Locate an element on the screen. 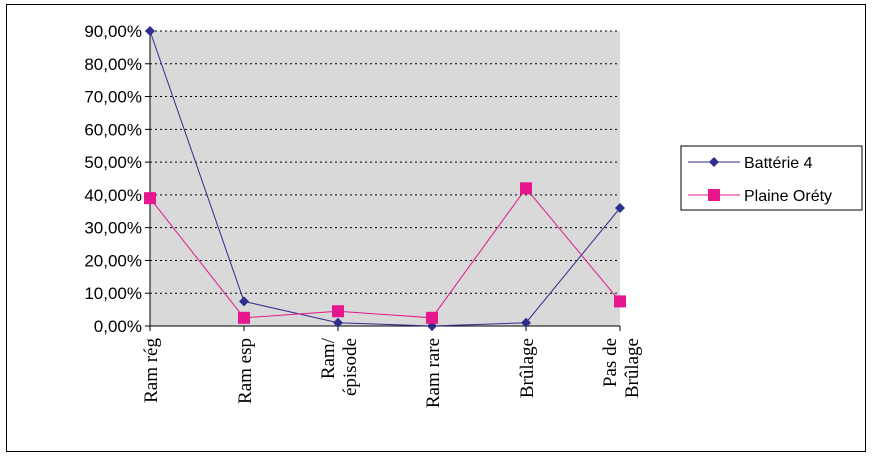 The width and height of the screenshot is (872, 458). y-tick-label: 70,00% is located at coordinates (113, 97).